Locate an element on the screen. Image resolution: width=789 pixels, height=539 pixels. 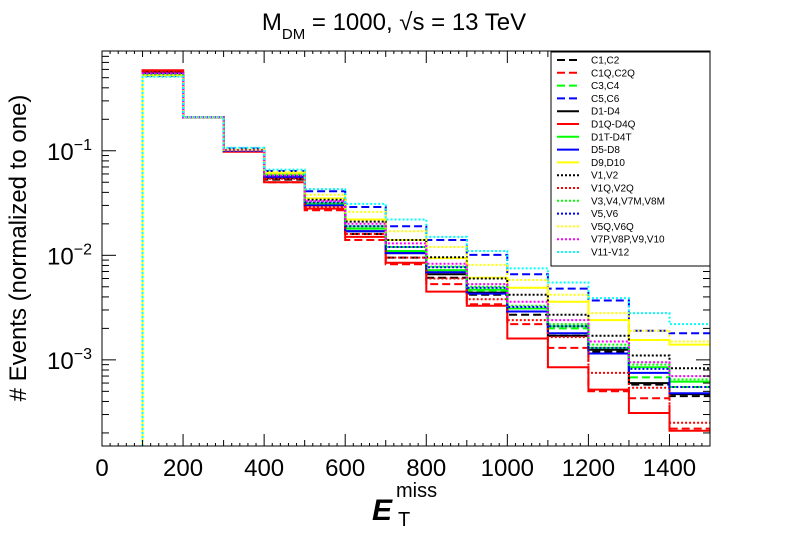
legend-label: C5,C6 is located at coordinates (605, 99).